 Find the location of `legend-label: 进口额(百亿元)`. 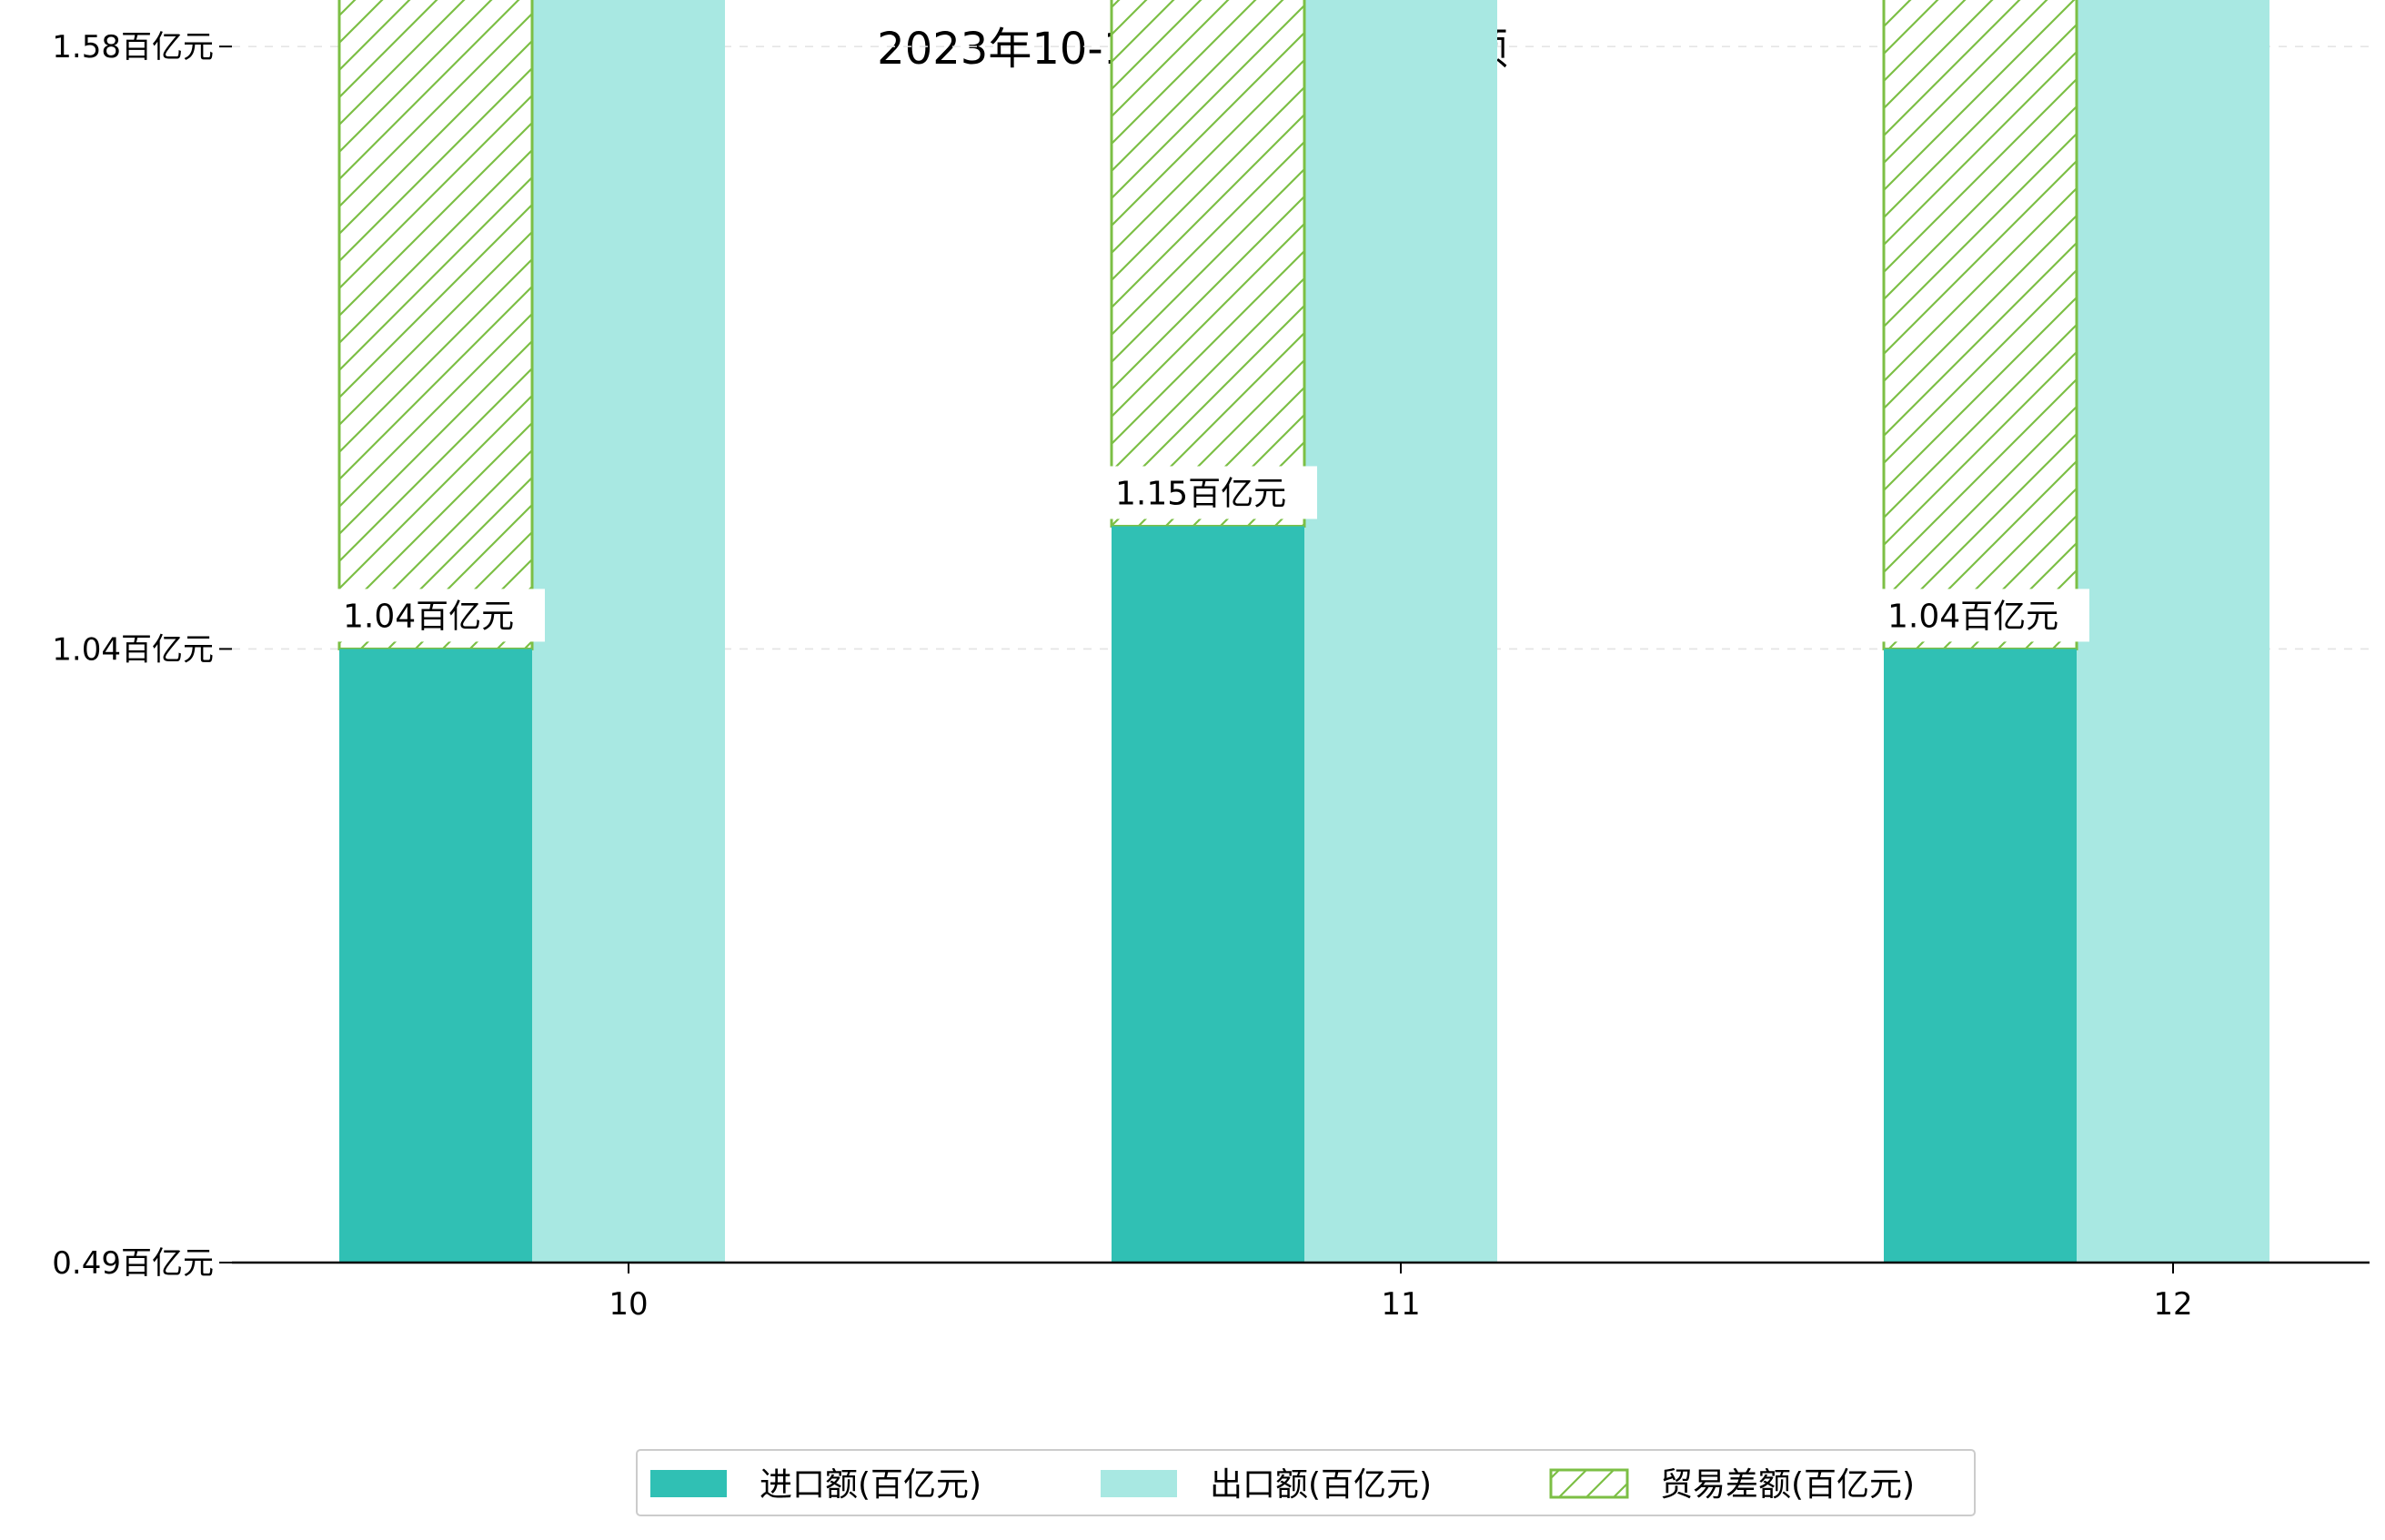

legend-label: 进口额(百亿元) is located at coordinates (870, 1485).